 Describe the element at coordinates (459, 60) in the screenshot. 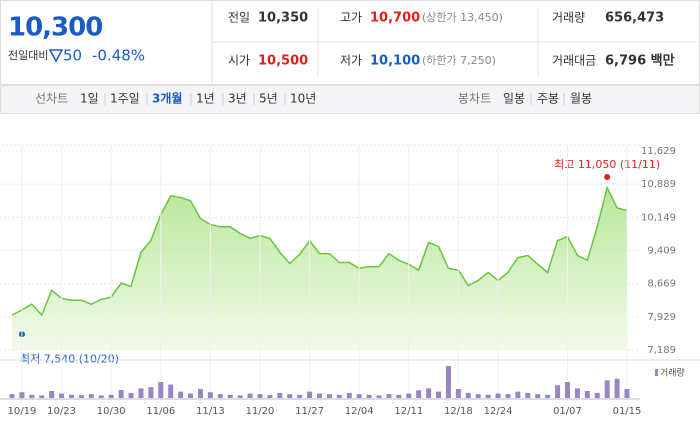

I see `stat-note: (하한가 7,250)` at that location.